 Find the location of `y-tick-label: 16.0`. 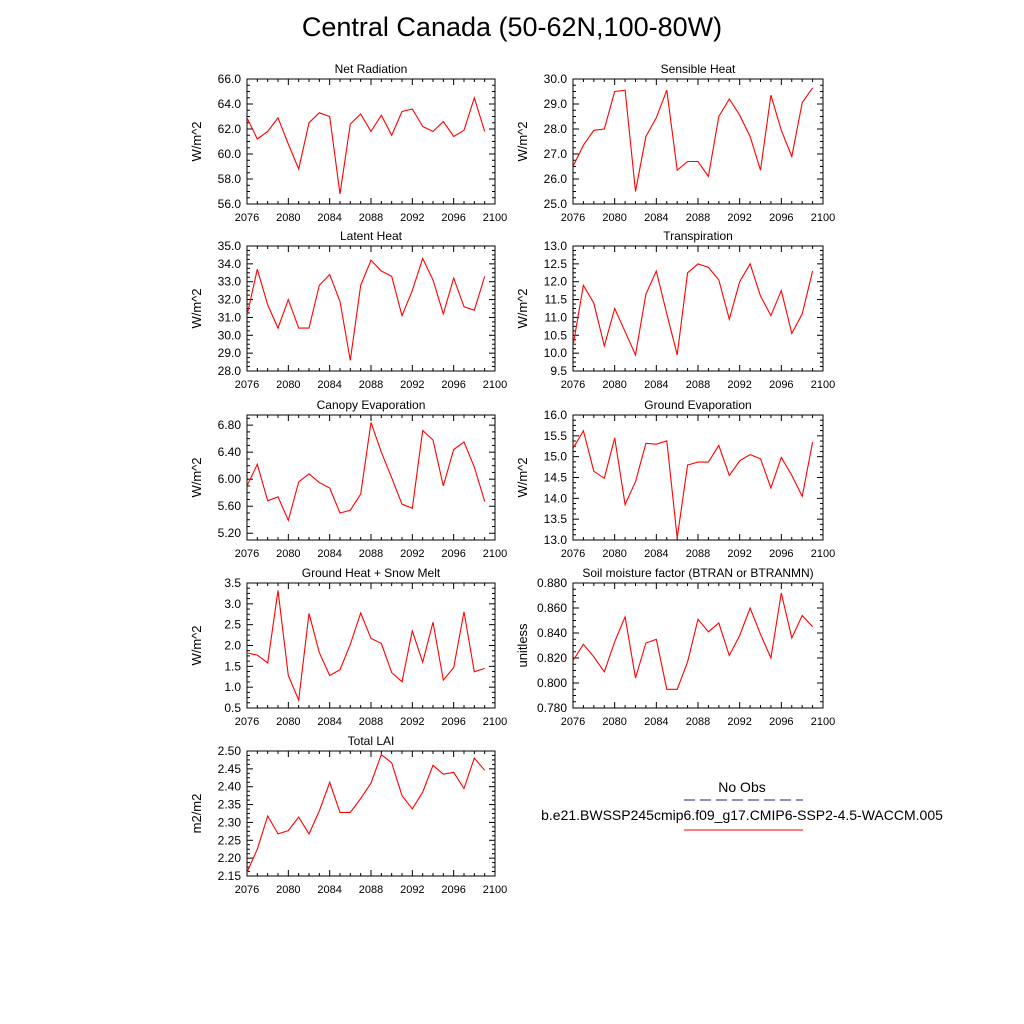

y-tick-label: 16.0 is located at coordinates (556, 415).